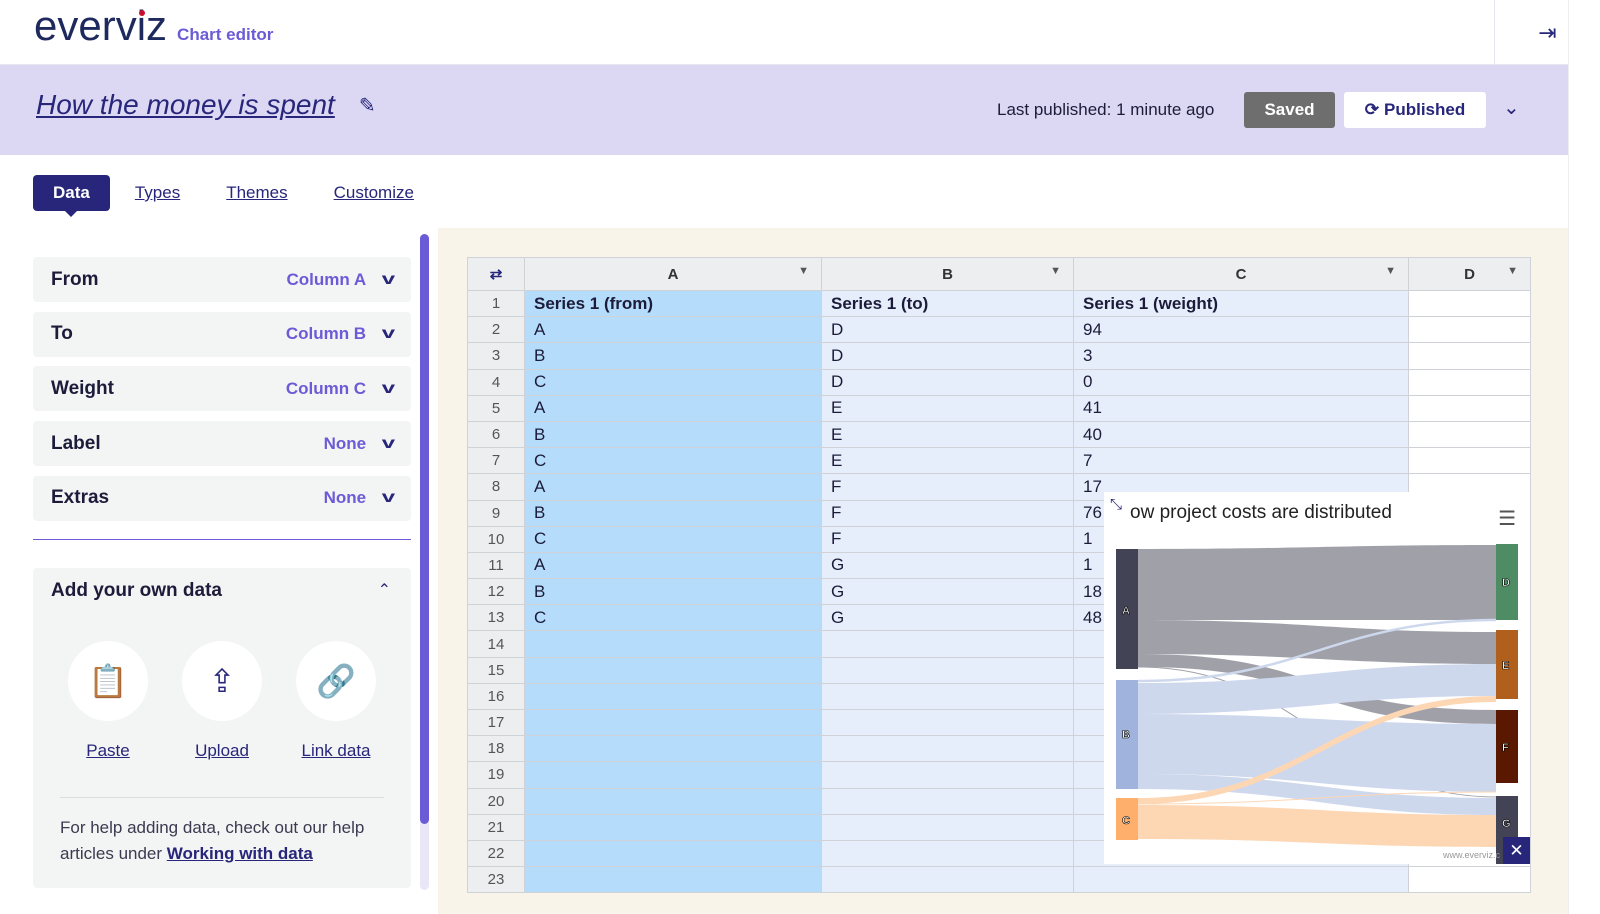  I want to click on cell-c: Series 1 (weight), so click(1241, 303).